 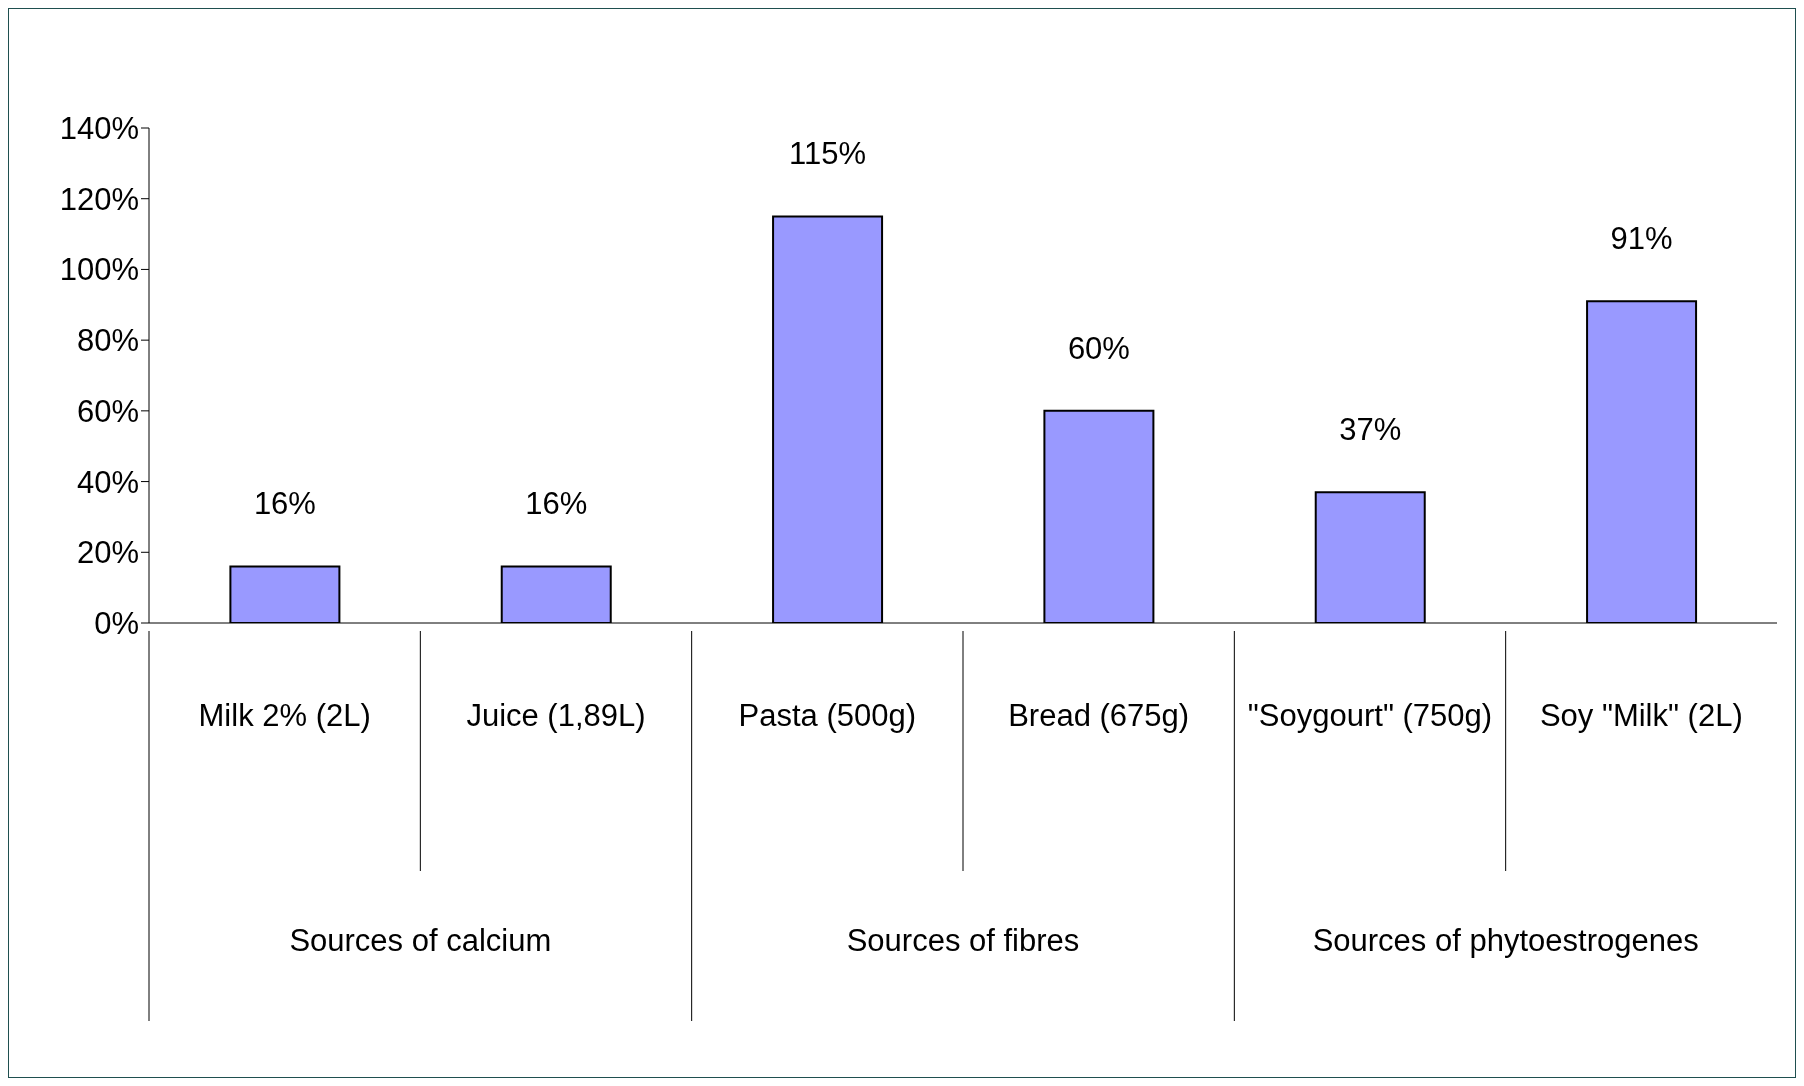 What do you see at coordinates (1641, 715) in the screenshot?
I see `x-tick-label: Soy "Milk" (2L)` at bounding box center [1641, 715].